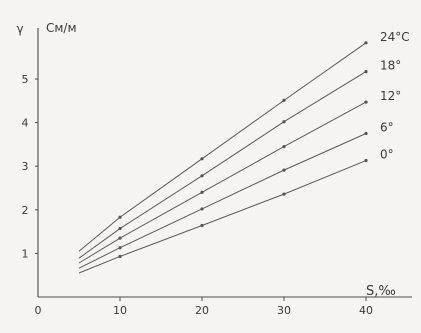 The height and width of the screenshot is (333, 421). Describe the element at coordinates (284, 310) in the screenshot. I see `x-tick-label: 30` at that location.